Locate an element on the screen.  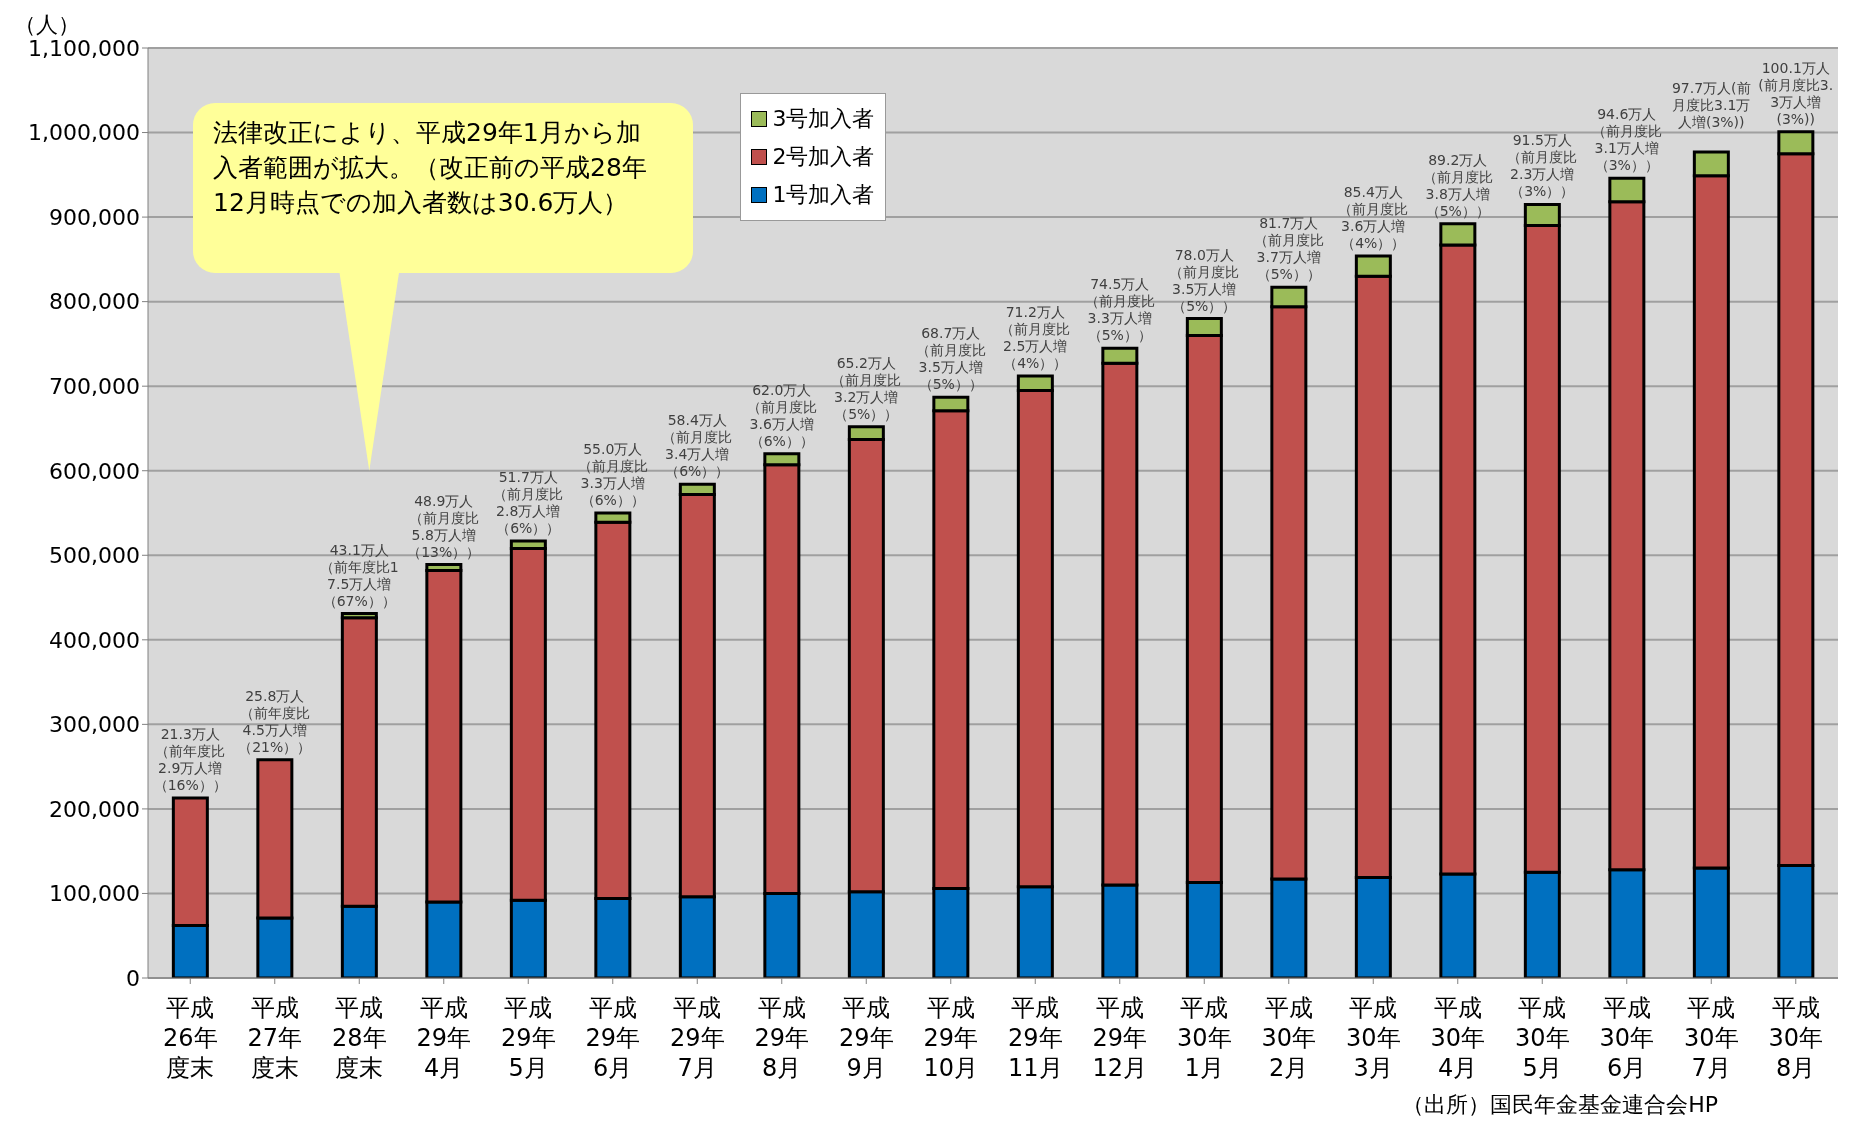
x-tick-label: 平成29年12月 is located at coordinates (1120, 1038).